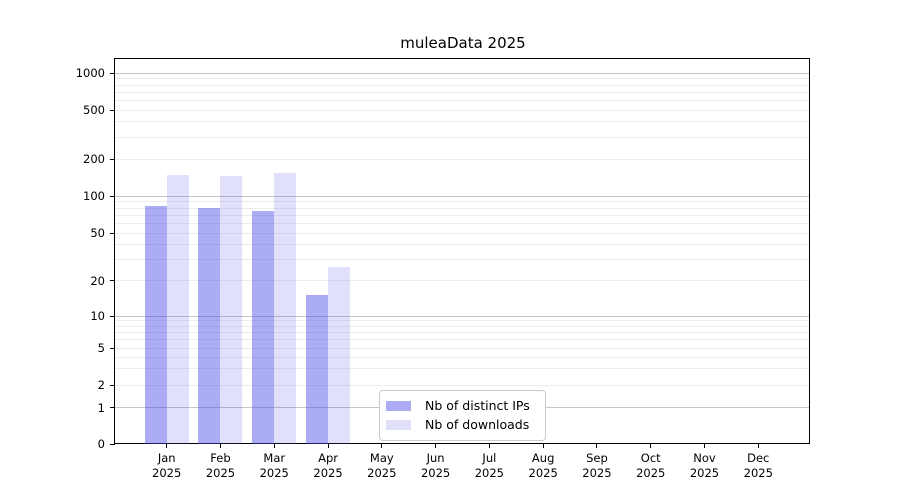  I want to click on x-tick-label-month: Oct, so click(650, 458).